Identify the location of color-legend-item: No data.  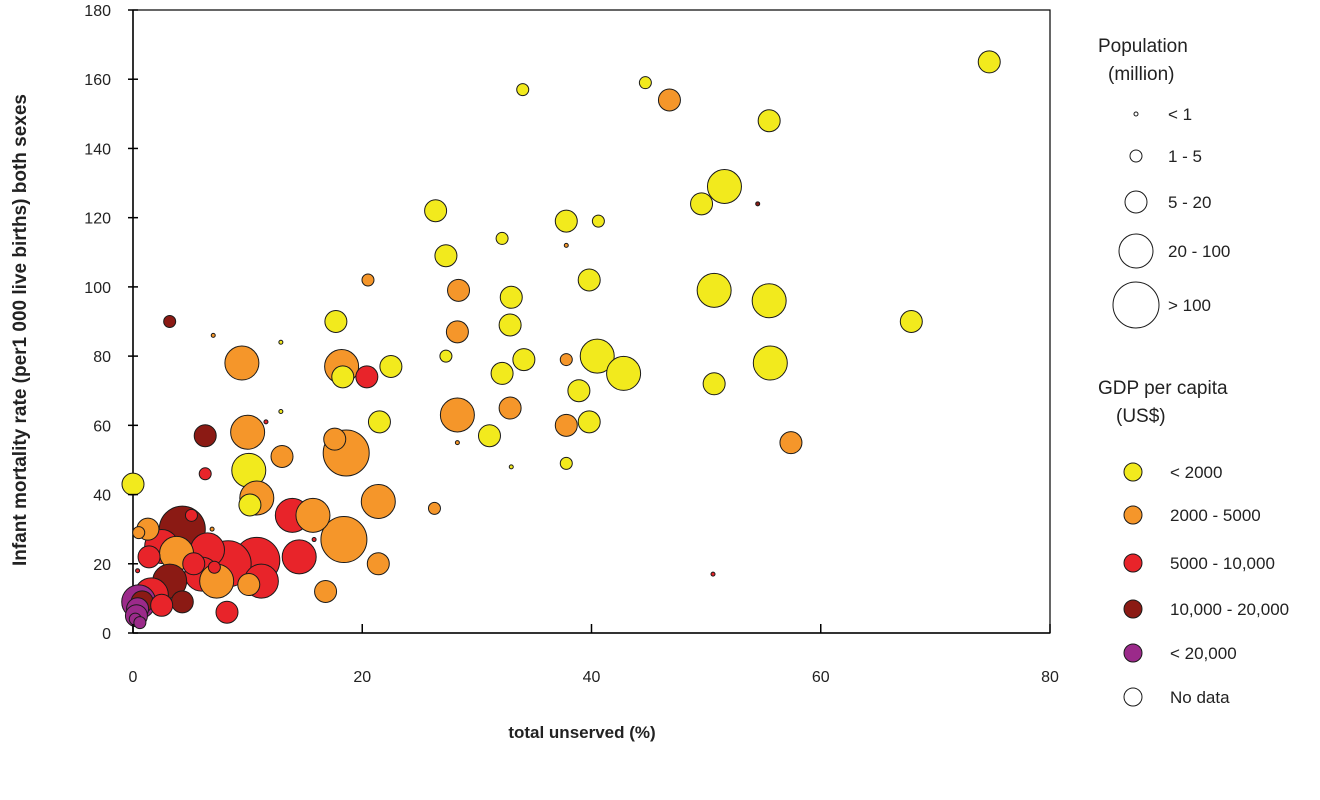
(1176, 697).